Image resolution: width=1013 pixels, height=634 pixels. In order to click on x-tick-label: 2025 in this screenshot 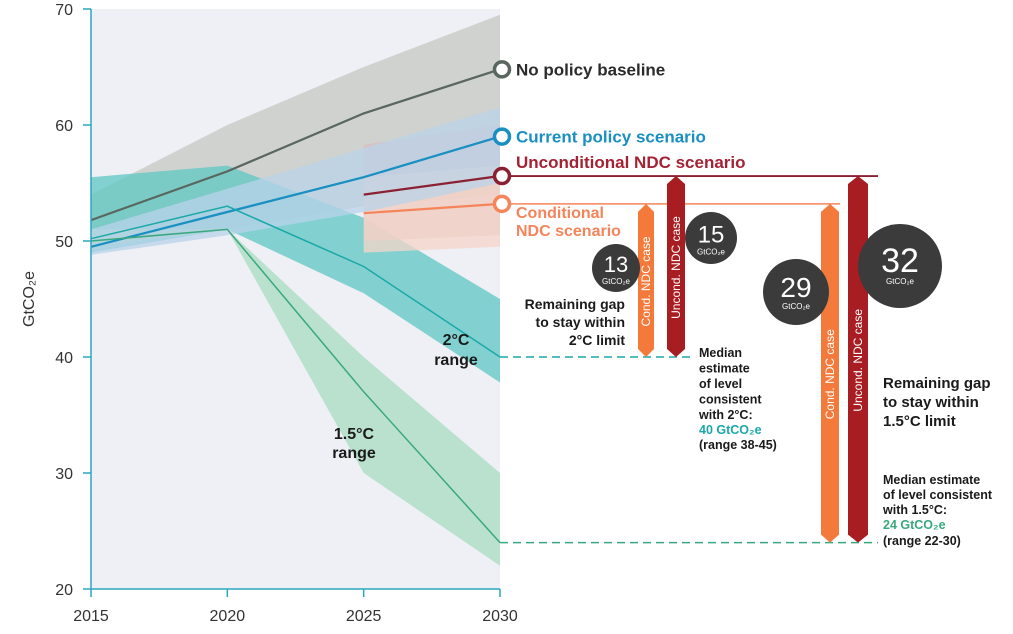, I will do `click(364, 616)`.